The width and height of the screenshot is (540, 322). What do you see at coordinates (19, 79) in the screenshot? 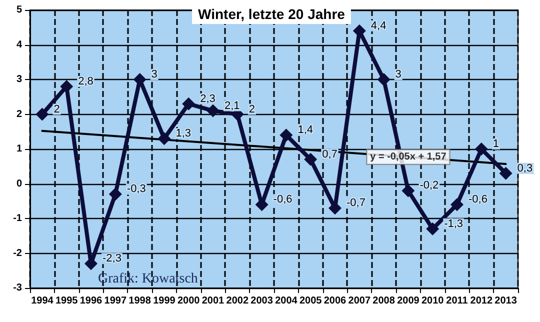
I see `y-tick-label: 3` at bounding box center [19, 79].